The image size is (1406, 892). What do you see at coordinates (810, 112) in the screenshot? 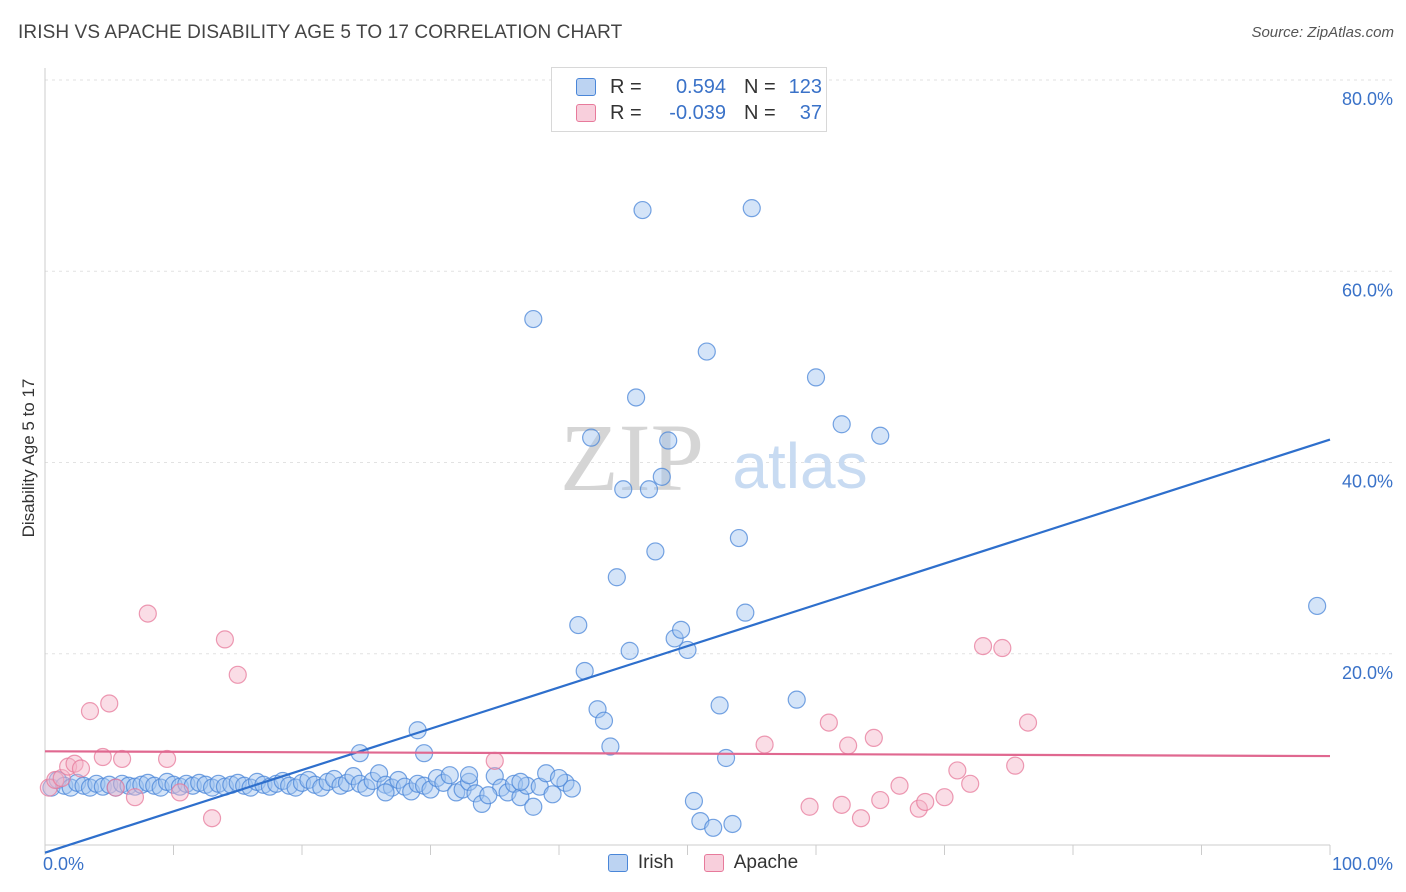
I see `legend-n-value: 37` at bounding box center [810, 112].